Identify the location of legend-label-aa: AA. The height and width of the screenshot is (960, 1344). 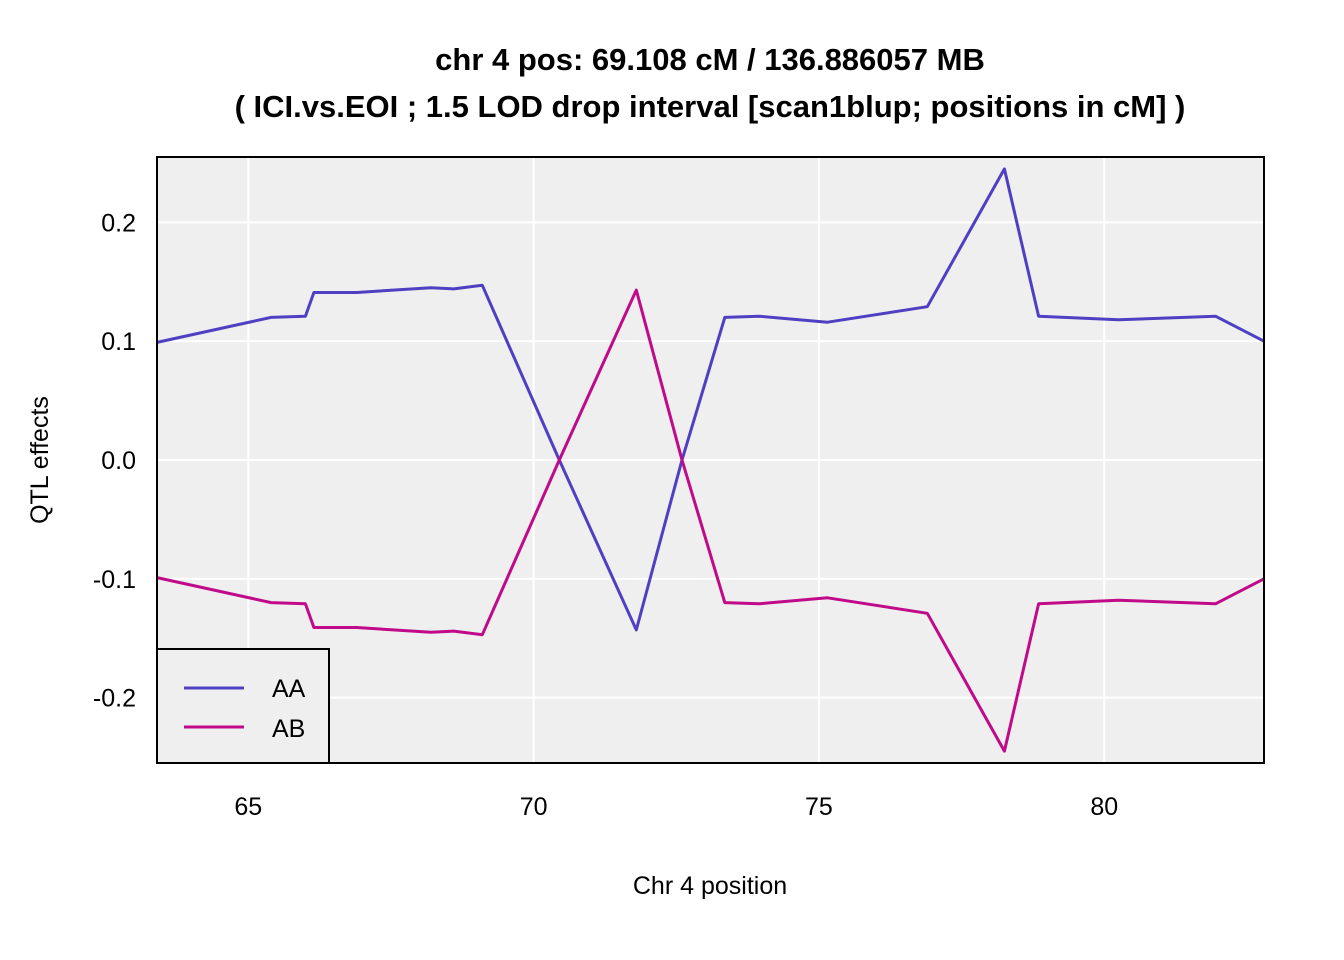
(289, 689).